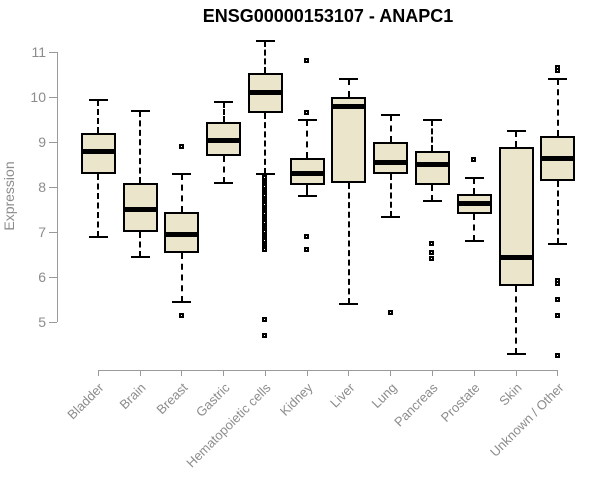 The width and height of the screenshot is (600, 500). I want to click on whisker-lower-breast, so click(181, 277).